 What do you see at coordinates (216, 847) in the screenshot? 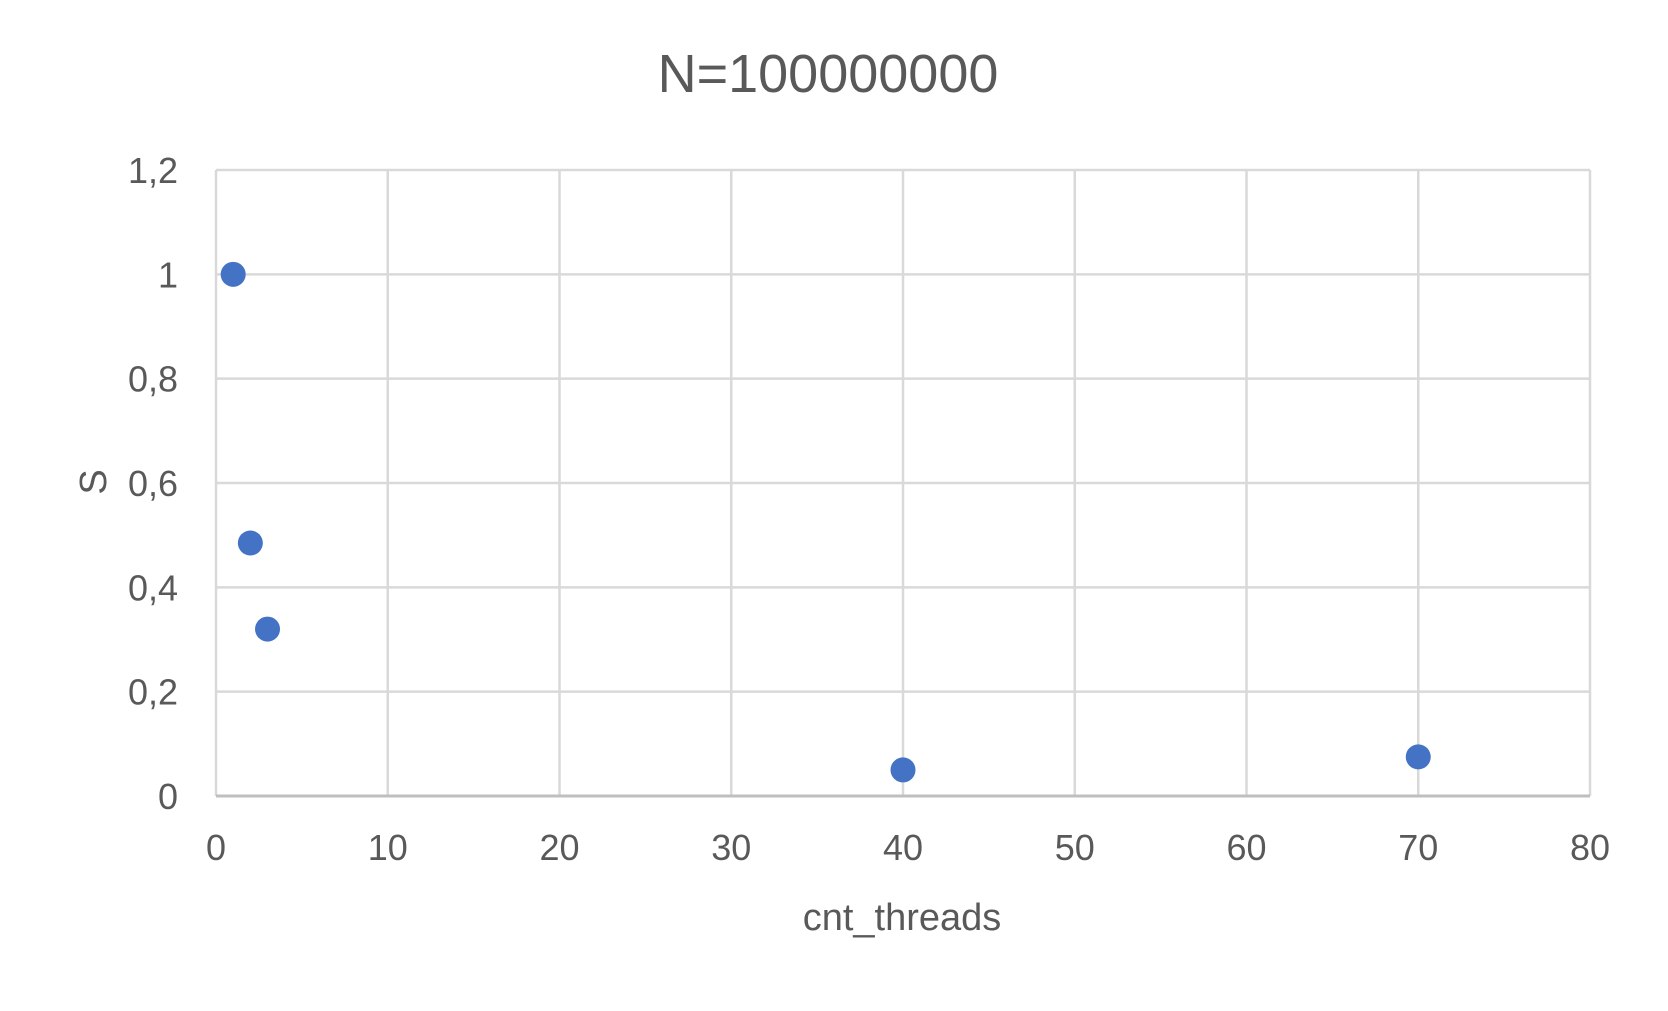
I see `x-tick-label: 0` at bounding box center [216, 847].